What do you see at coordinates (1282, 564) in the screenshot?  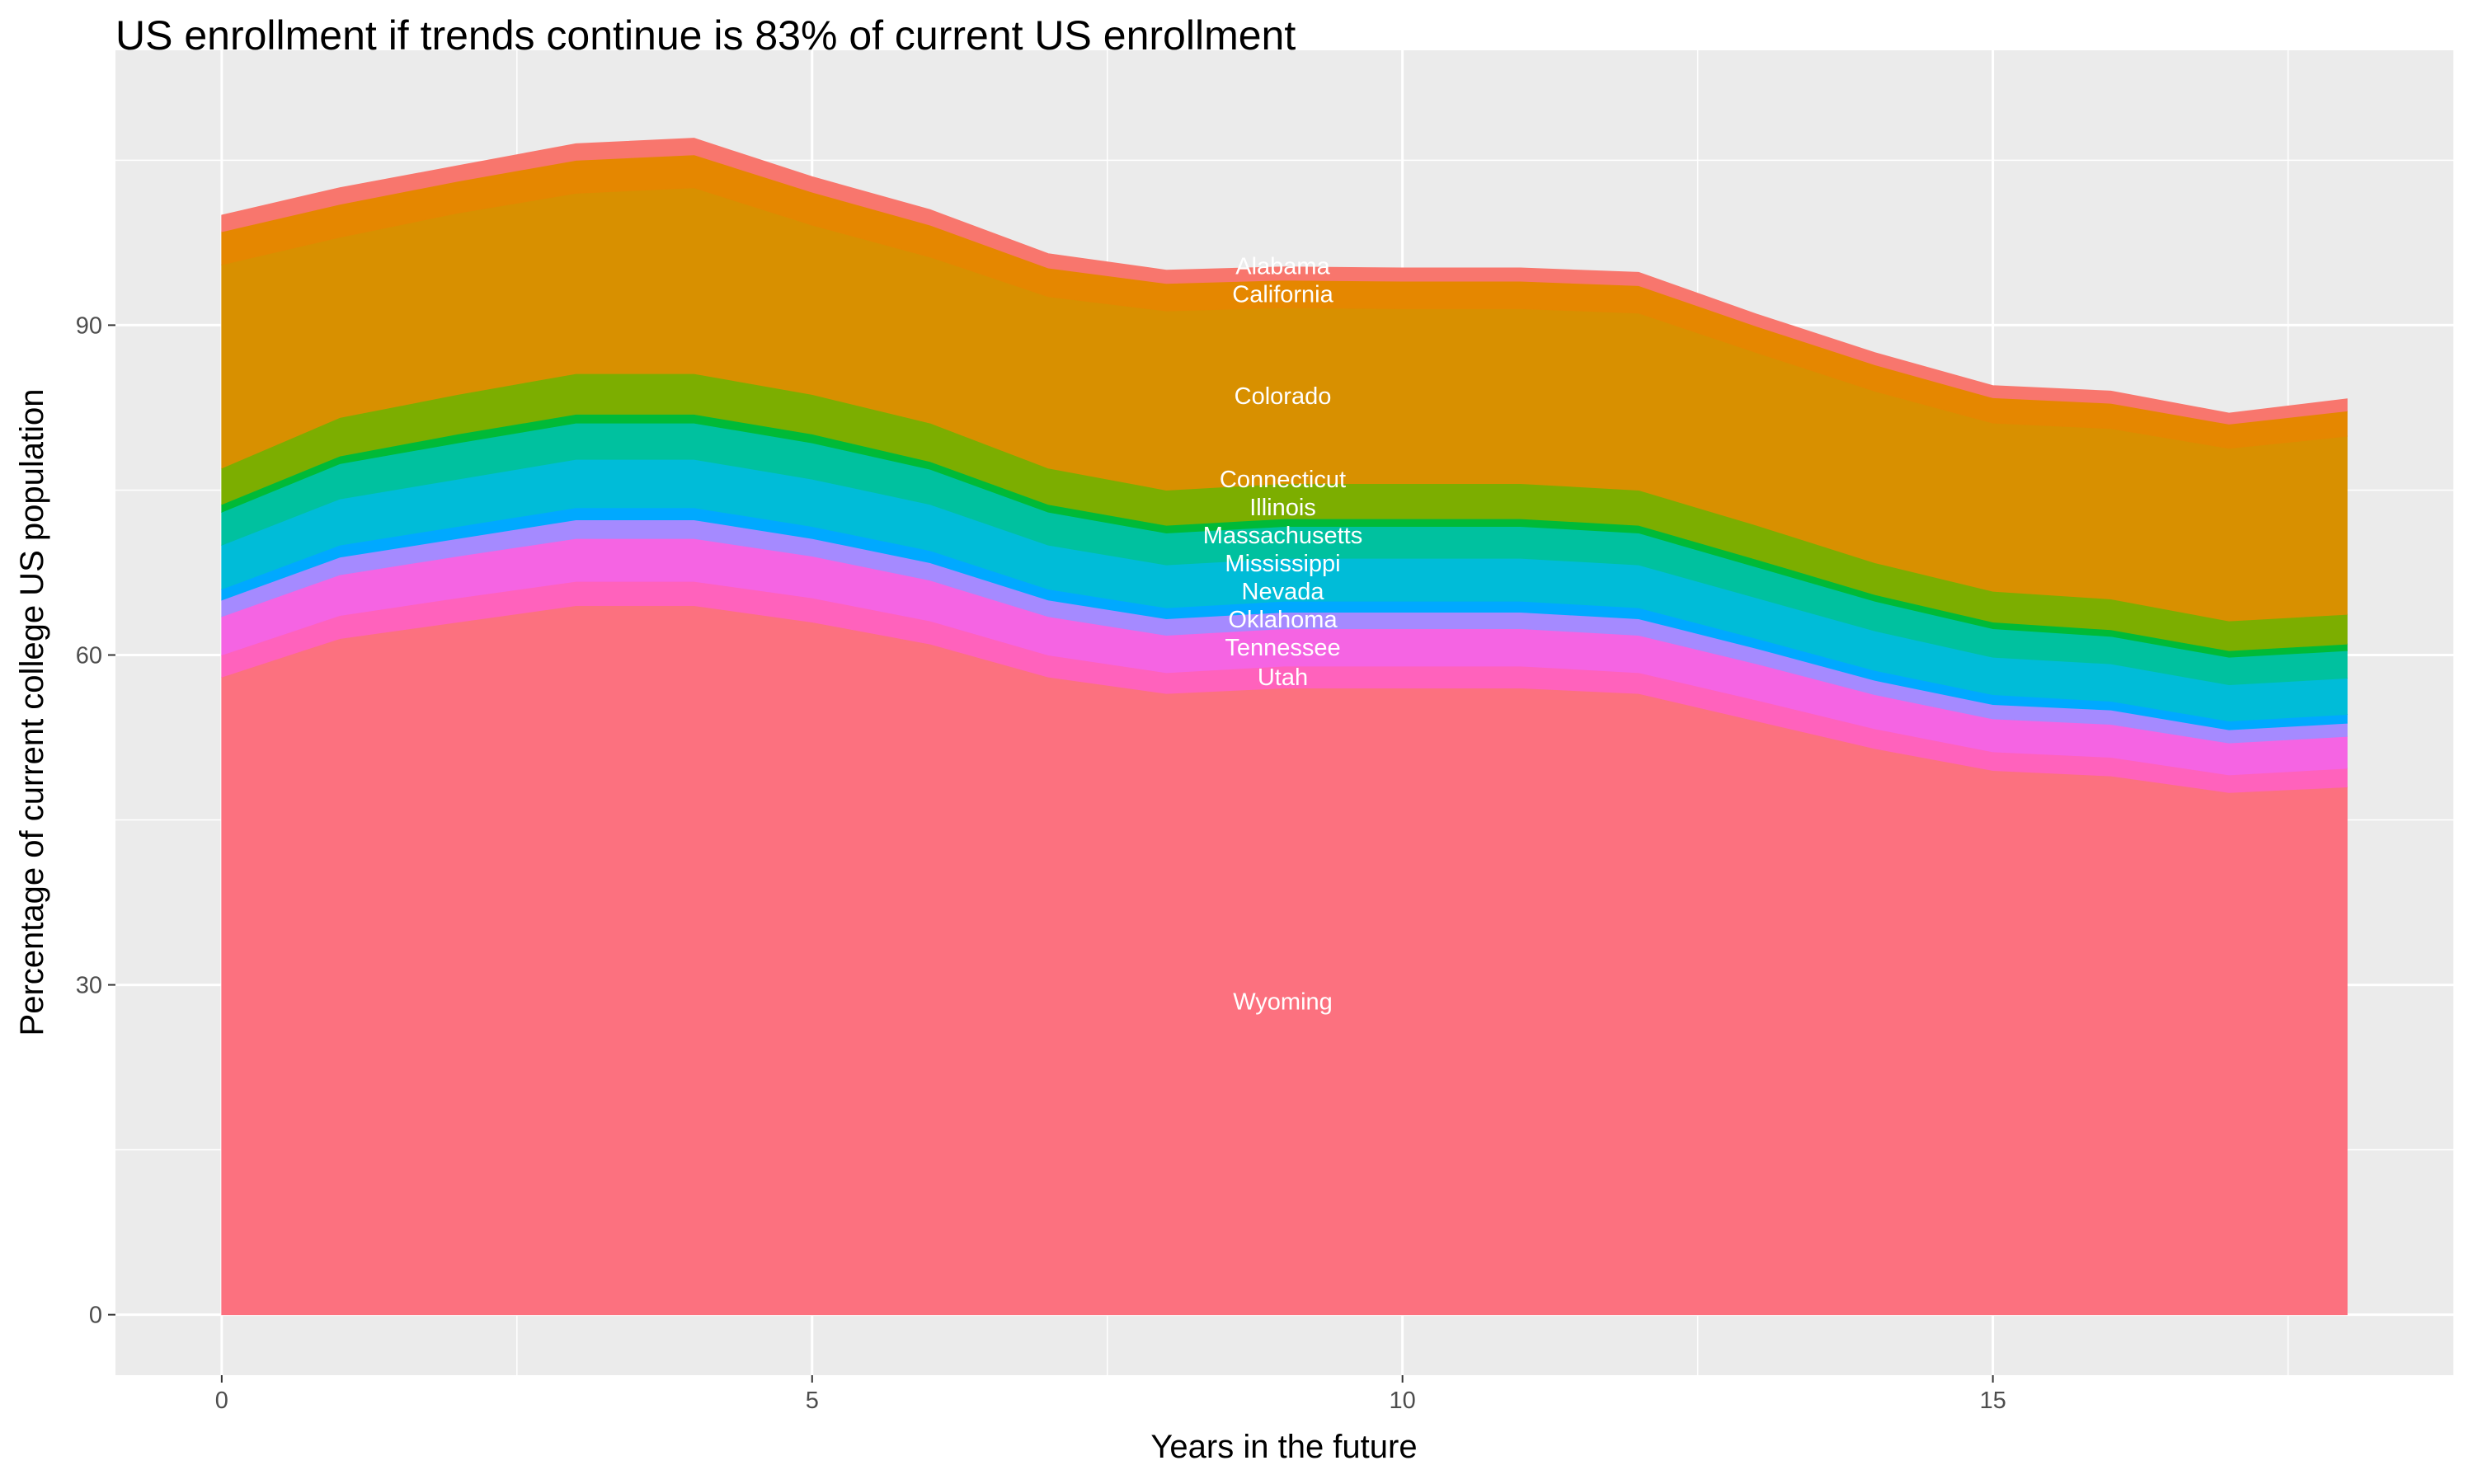 I see `state-label: Mississippi` at bounding box center [1282, 564].